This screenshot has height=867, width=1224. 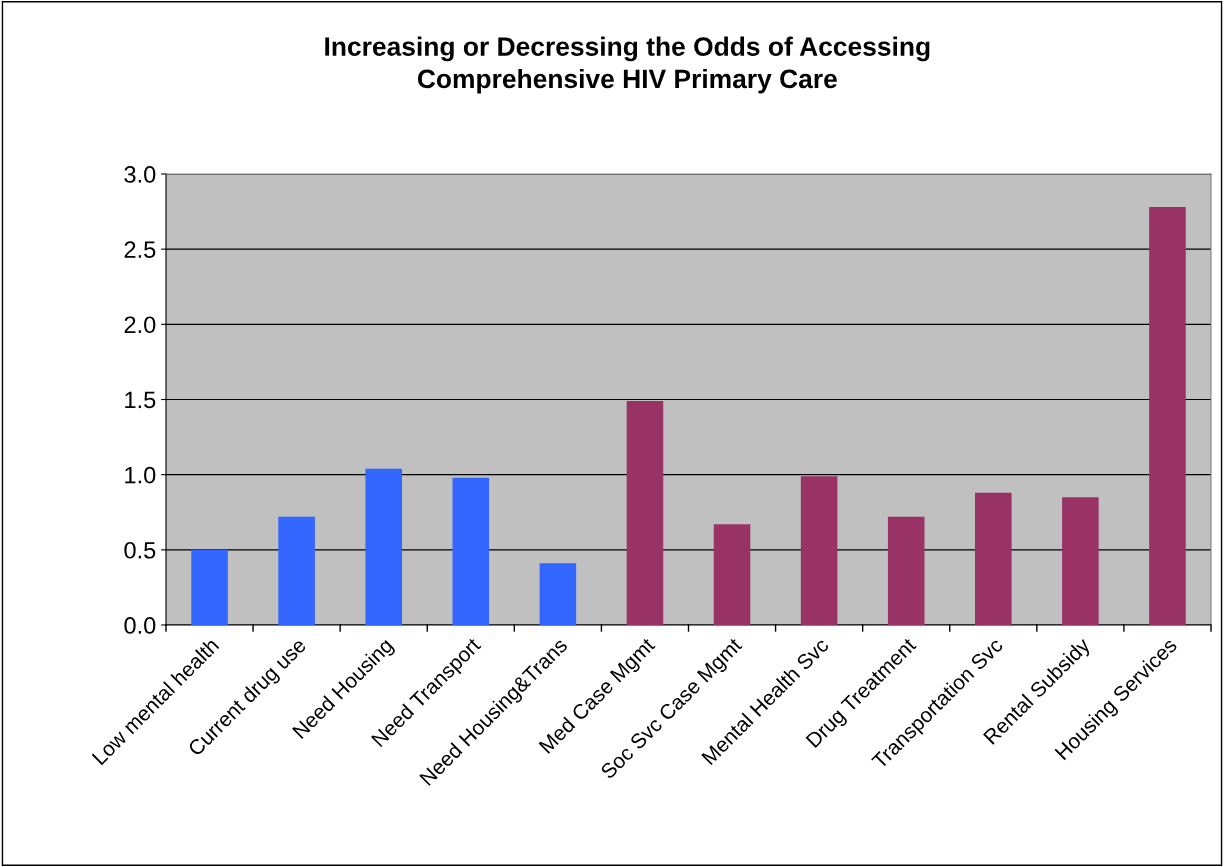 I want to click on y-tick-label: 1.5, so click(x=140, y=400).